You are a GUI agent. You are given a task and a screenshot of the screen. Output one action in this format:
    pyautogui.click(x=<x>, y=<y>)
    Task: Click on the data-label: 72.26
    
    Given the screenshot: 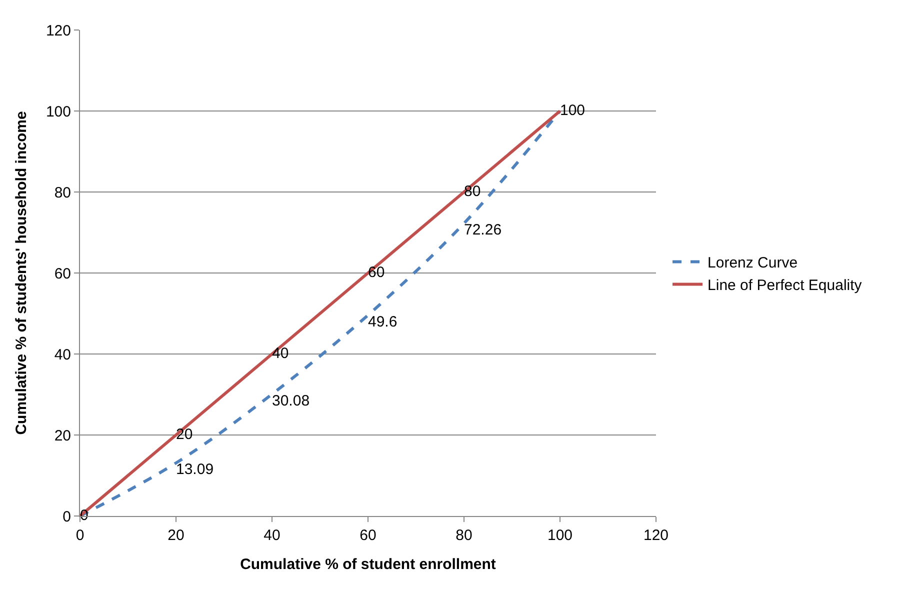 What is the action you would take?
    pyautogui.click(x=483, y=230)
    